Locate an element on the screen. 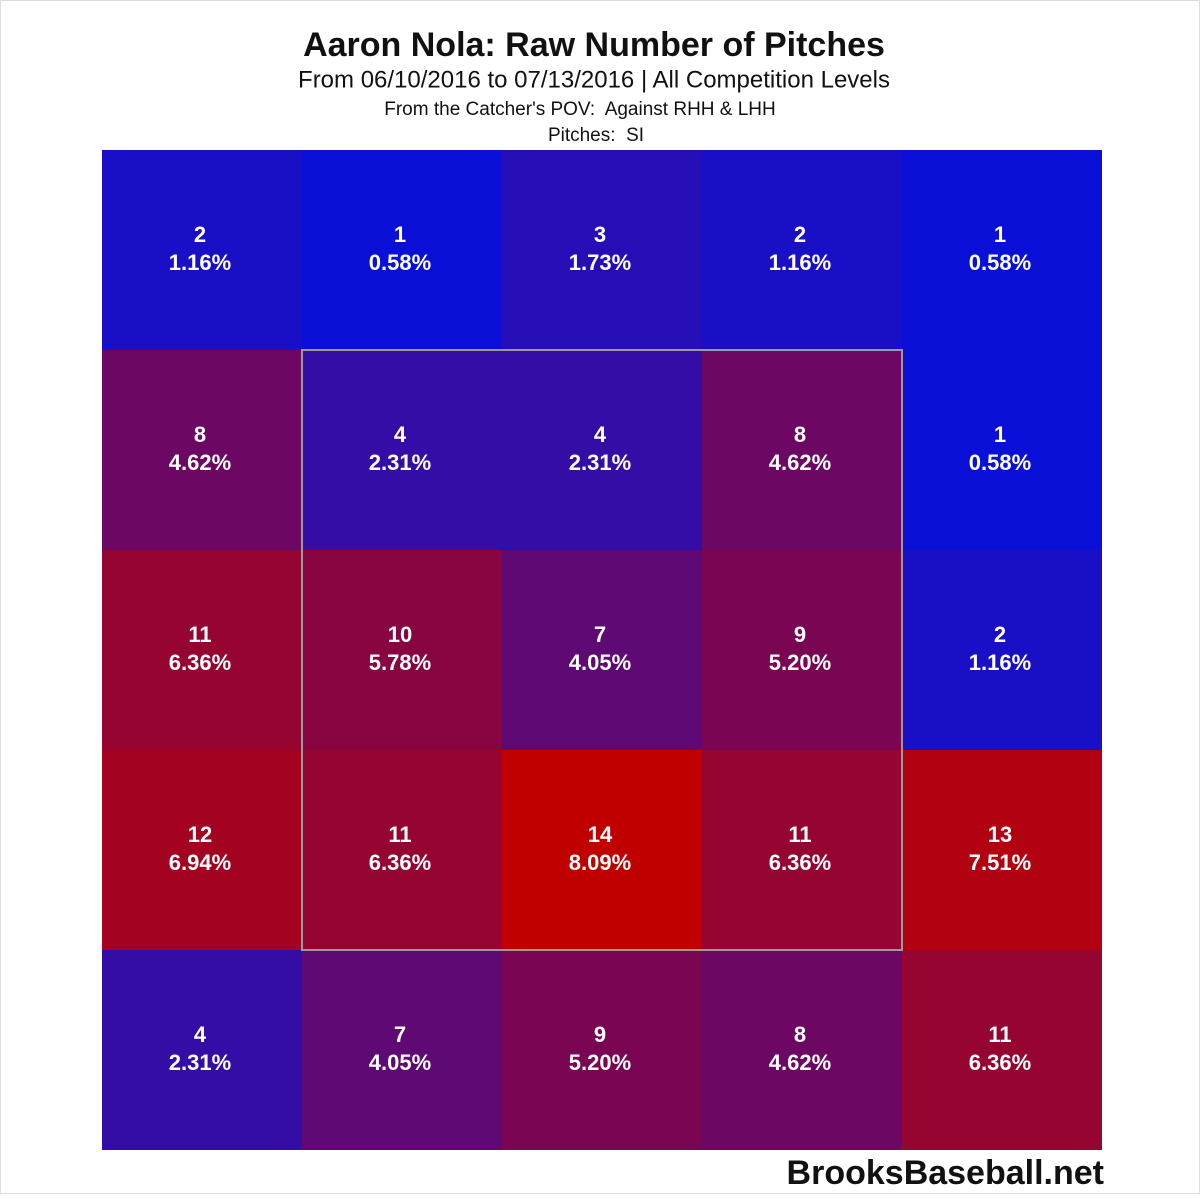 This screenshot has height=1199, width=1200. source-label: BrooksBaseball.net is located at coordinates (945, 1173).